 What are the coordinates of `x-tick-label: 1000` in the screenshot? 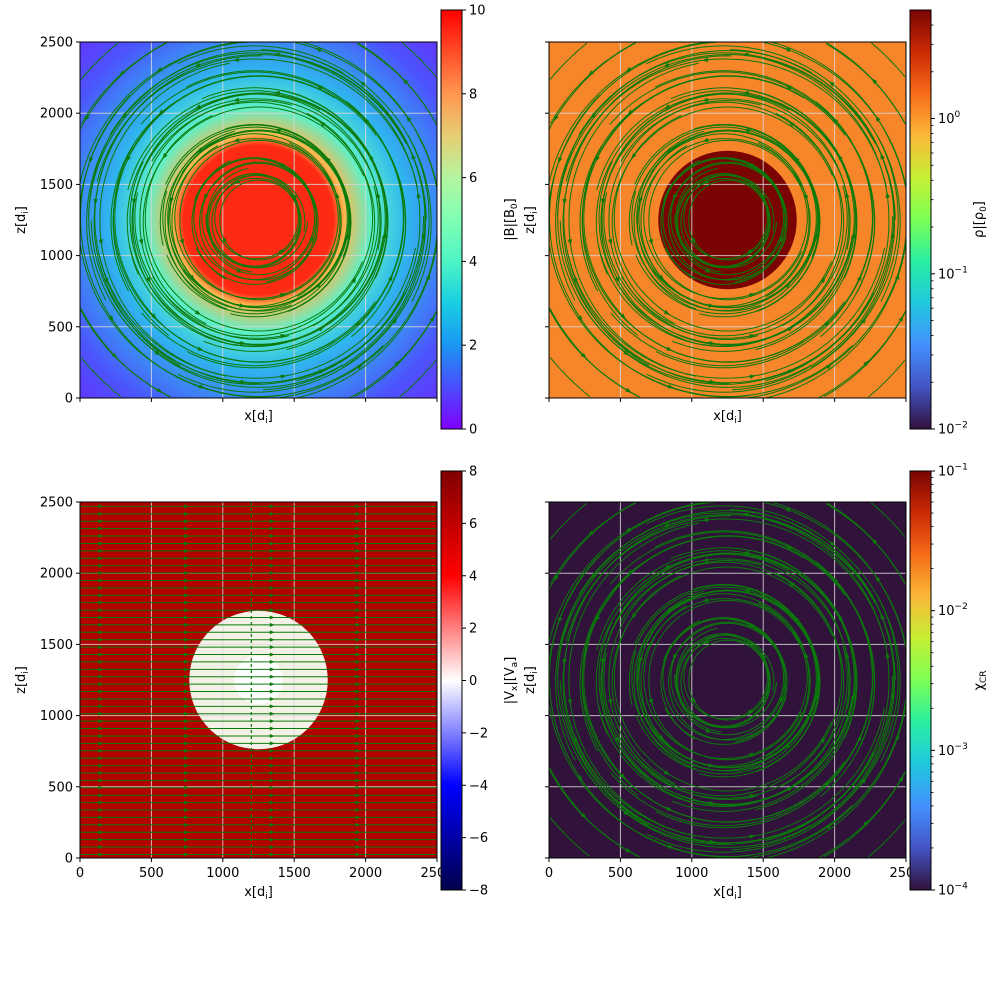 It's located at (691, 873).